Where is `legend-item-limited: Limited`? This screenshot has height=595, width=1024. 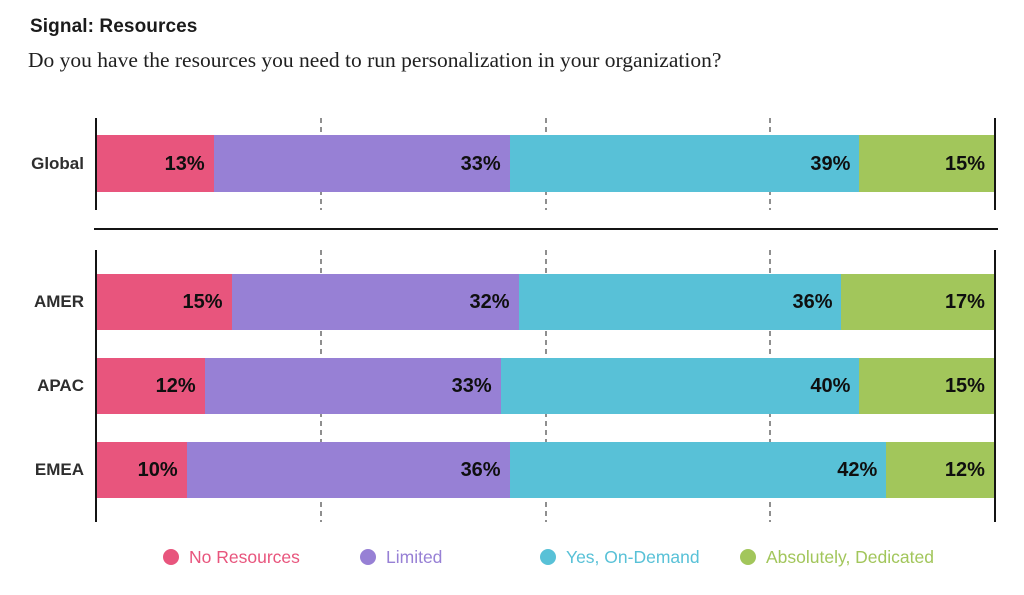 legend-item-limited: Limited is located at coordinates (401, 557).